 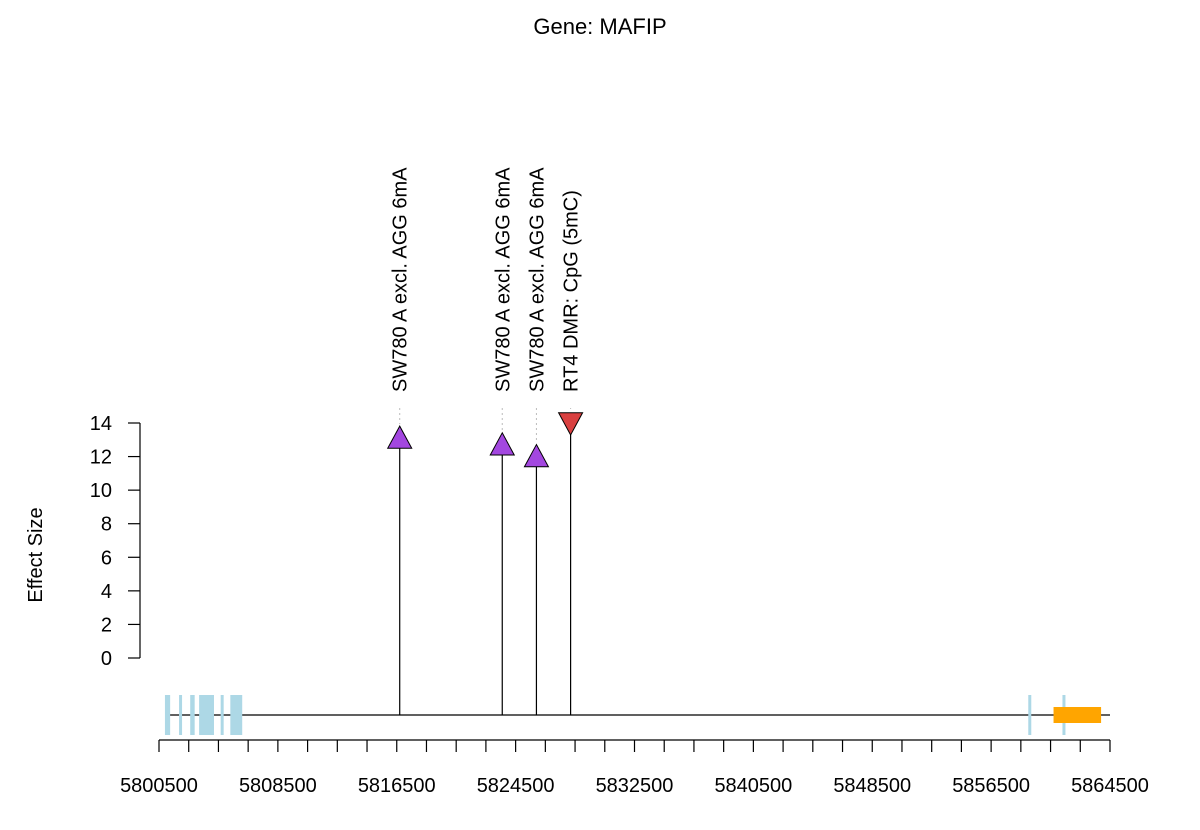 I want to click on utr-block, so click(x=1077, y=715).